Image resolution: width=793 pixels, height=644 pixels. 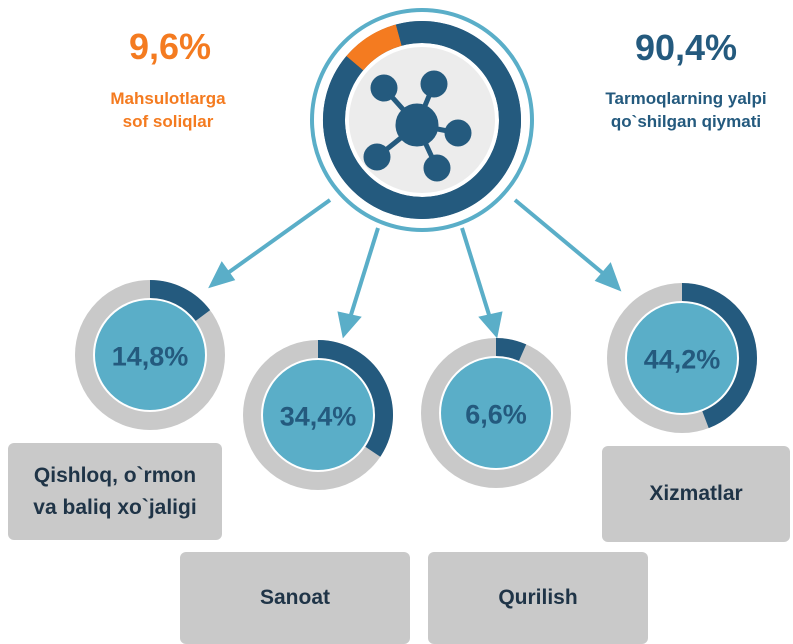 I want to click on category-box: Xizmatlar, so click(x=696, y=494).